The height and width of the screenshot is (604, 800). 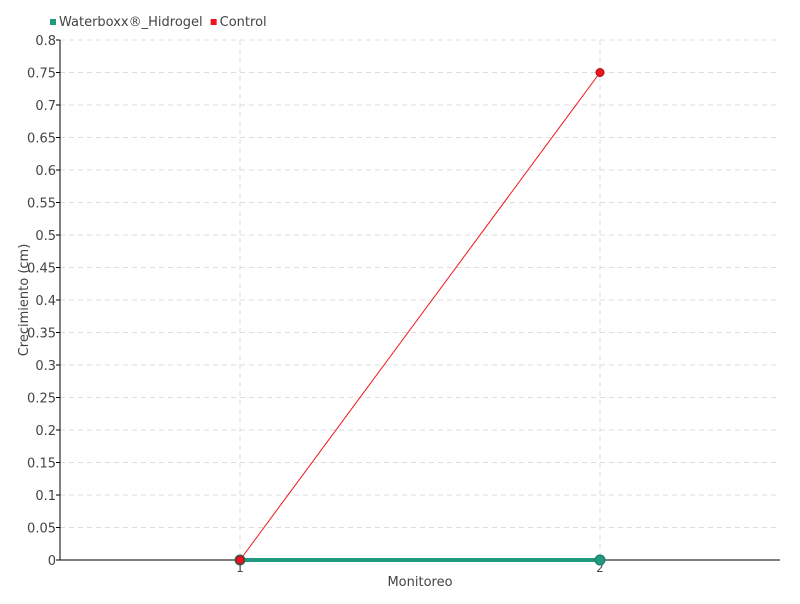 What do you see at coordinates (600, 568) in the screenshot?
I see `x-tick-label: 2` at bounding box center [600, 568].